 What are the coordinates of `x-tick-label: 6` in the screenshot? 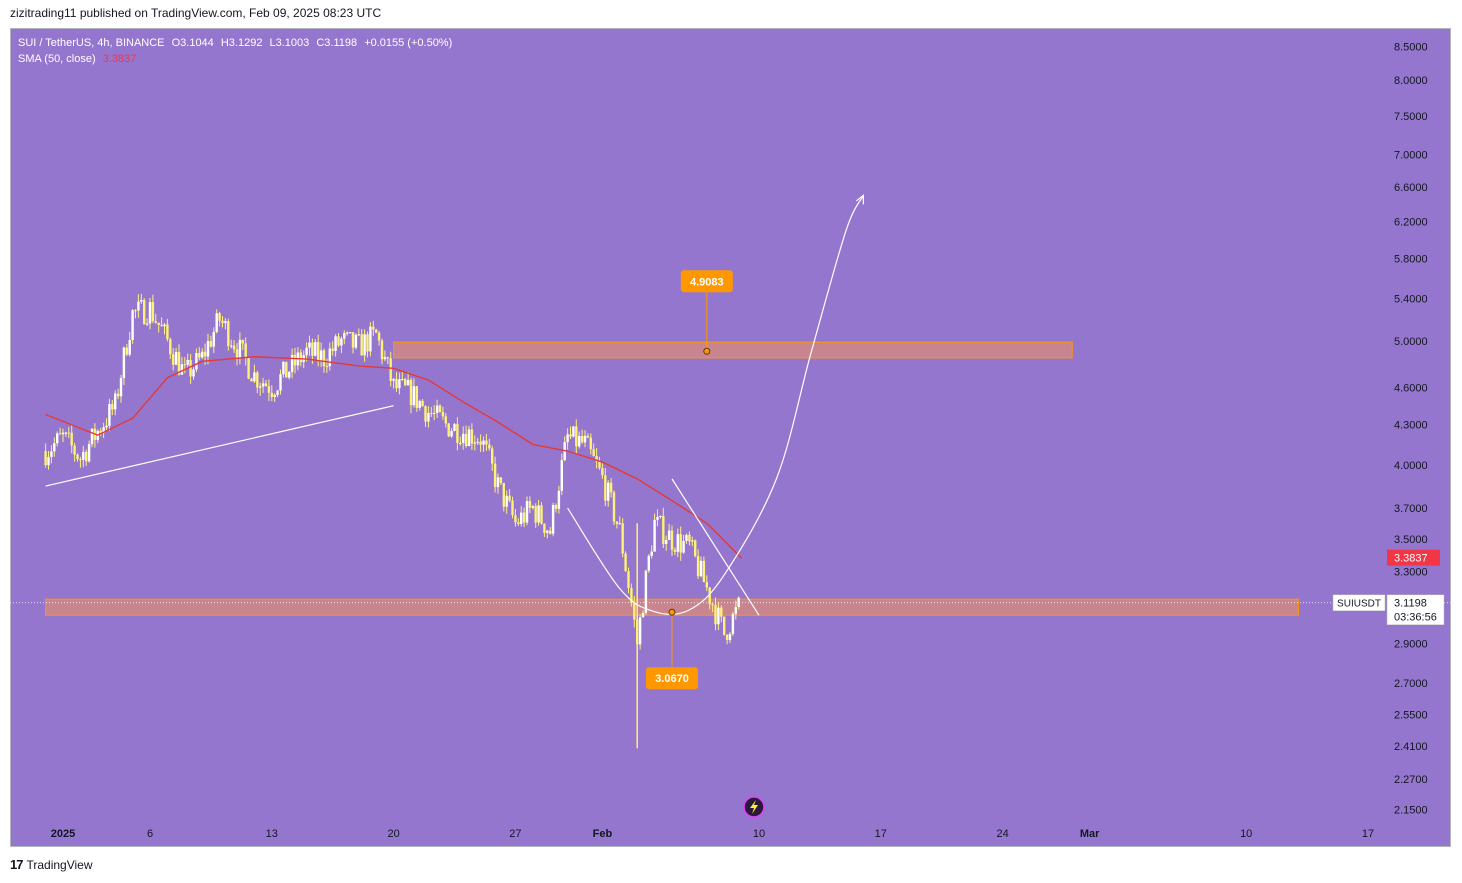 It's located at (150, 834).